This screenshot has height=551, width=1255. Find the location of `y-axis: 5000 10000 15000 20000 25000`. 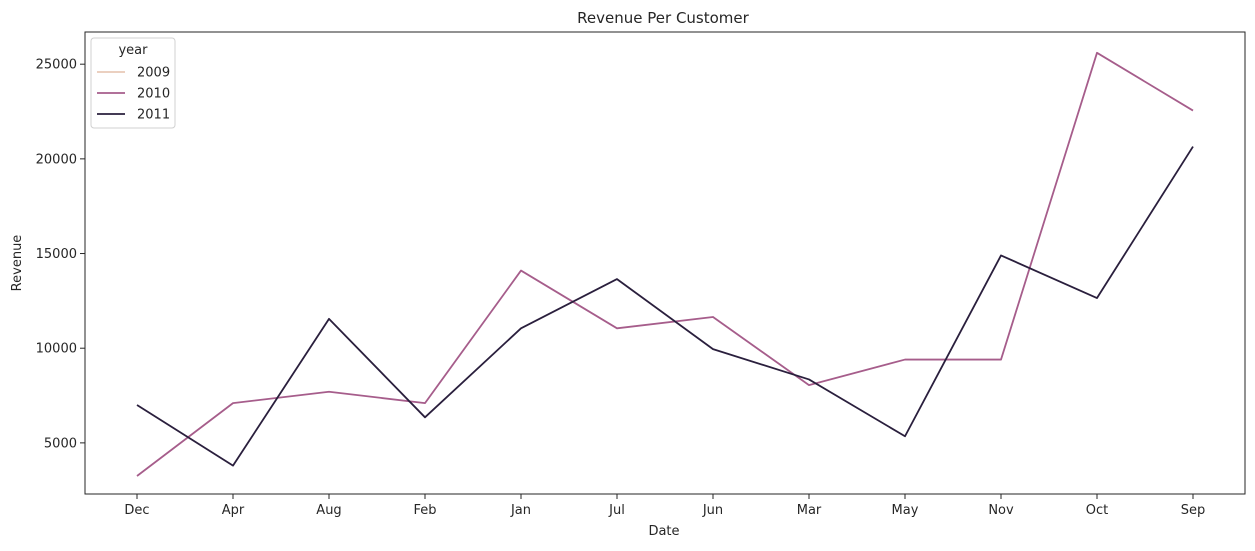

y-axis: 5000 10000 15000 20000 25000 is located at coordinates (60, 254).